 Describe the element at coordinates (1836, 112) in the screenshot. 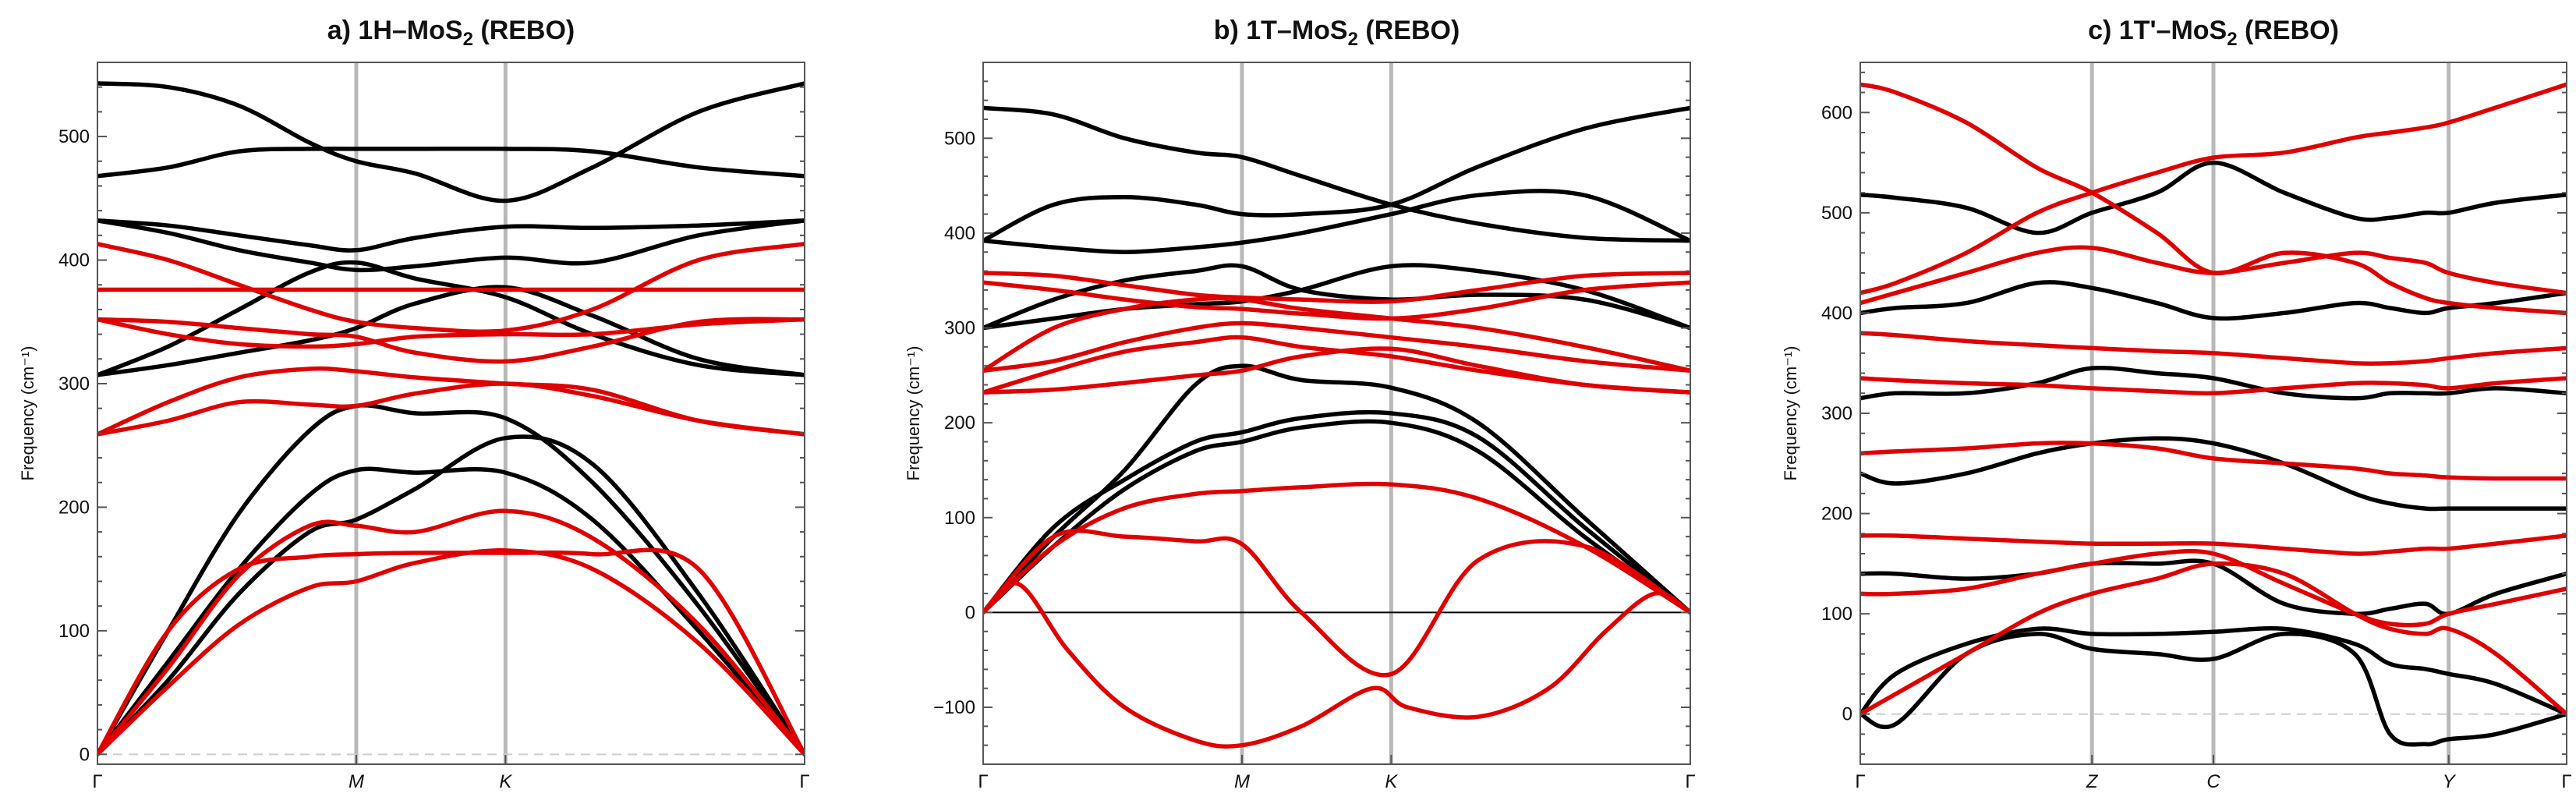

I see `y-tick-label: 600` at that location.